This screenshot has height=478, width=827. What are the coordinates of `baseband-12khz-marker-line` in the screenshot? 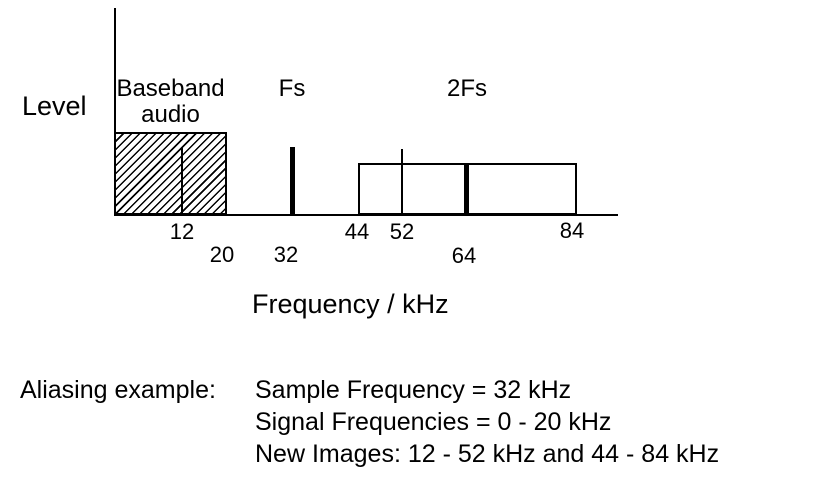 It's located at (182, 181).